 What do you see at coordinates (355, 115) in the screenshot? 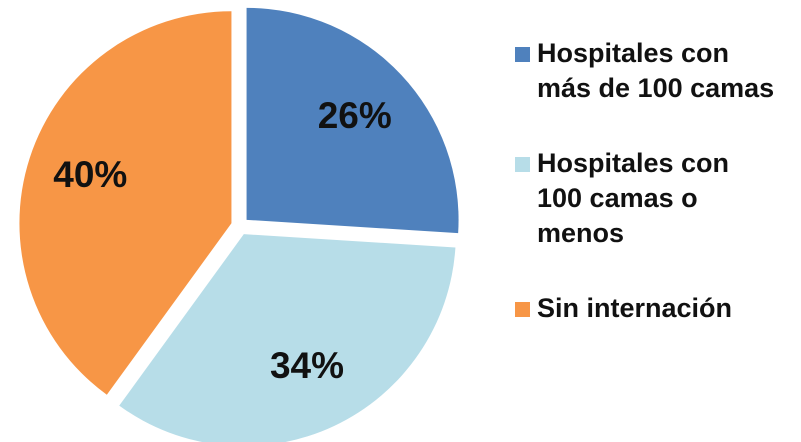
I see `data-label: 26%` at bounding box center [355, 115].